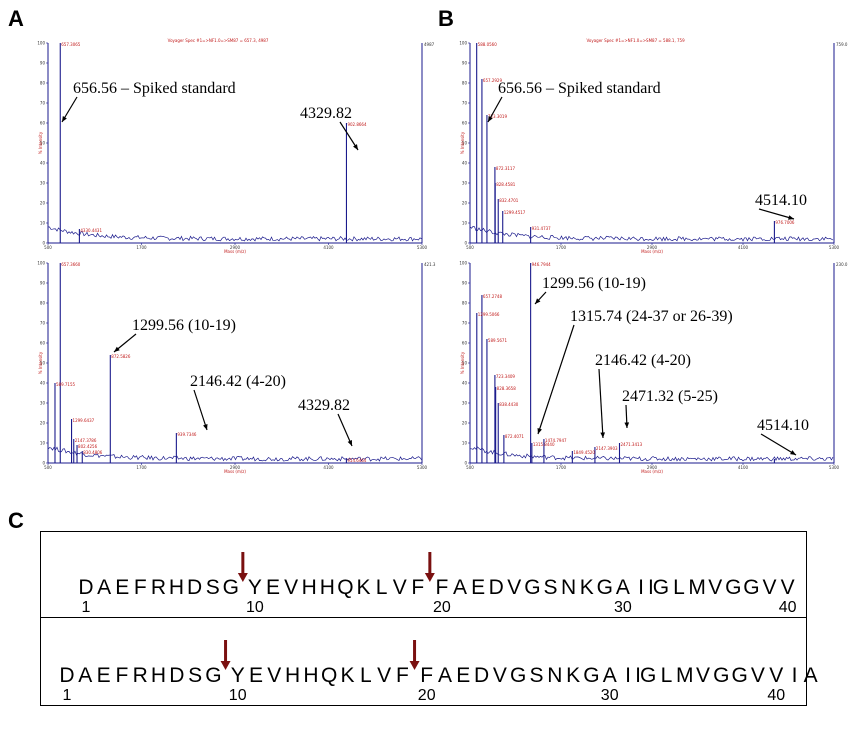  I want to click on peak-label: 954.6464, so click(357, 460).